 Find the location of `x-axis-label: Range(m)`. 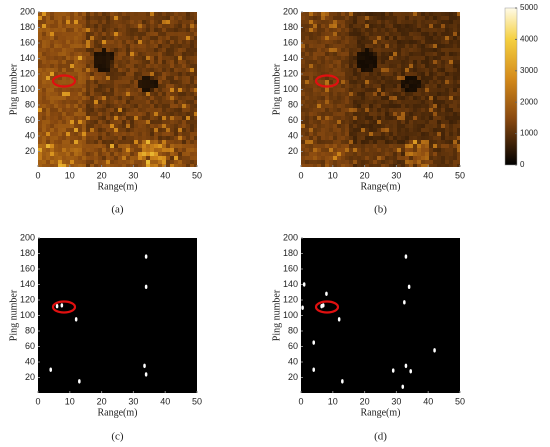

x-axis-label: Range(m) is located at coordinates (381, 412).